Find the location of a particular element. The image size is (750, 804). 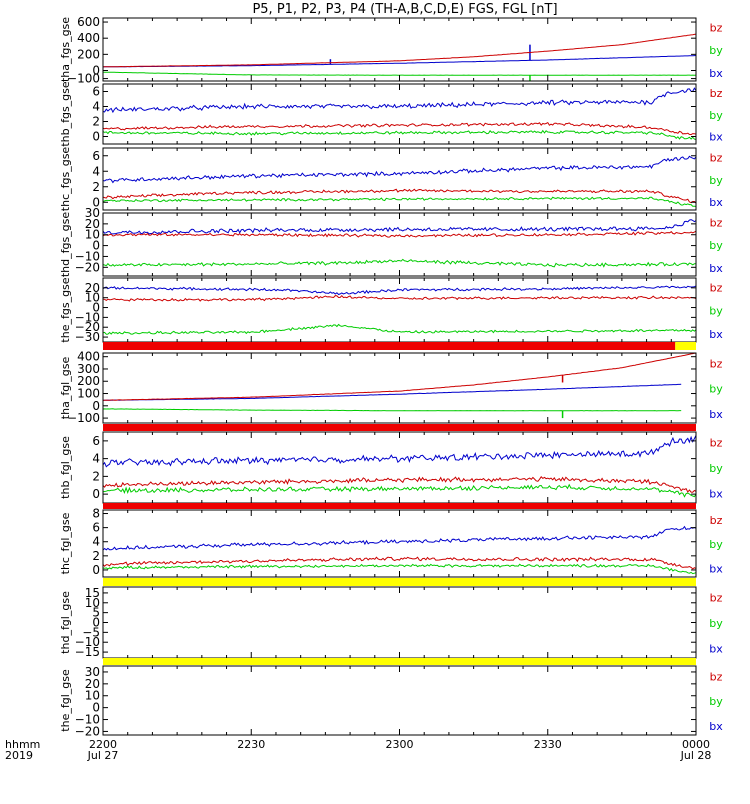

y-axis-label: thc_fgl_gse is located at coordinates (65, 543).